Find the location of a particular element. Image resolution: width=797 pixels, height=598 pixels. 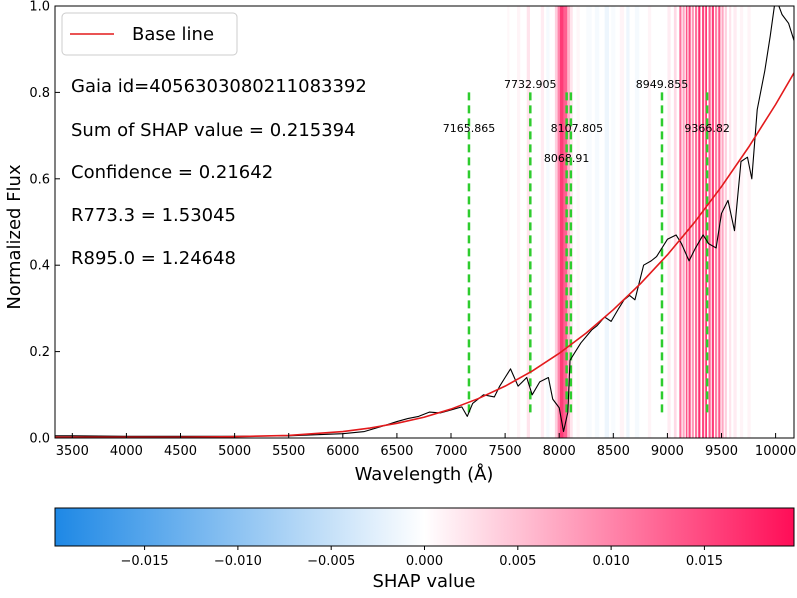

colorbar-tick-label: 0.005 is located at coordinates (517, 561).